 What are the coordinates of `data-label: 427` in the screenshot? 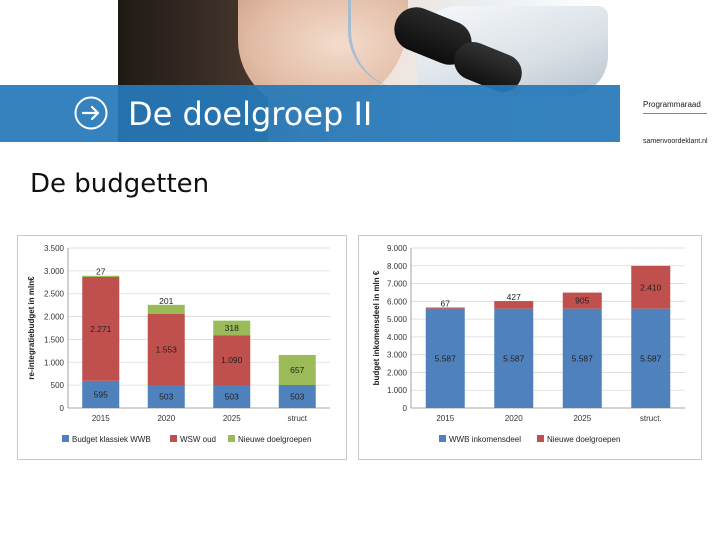 It's located at (514, 297).